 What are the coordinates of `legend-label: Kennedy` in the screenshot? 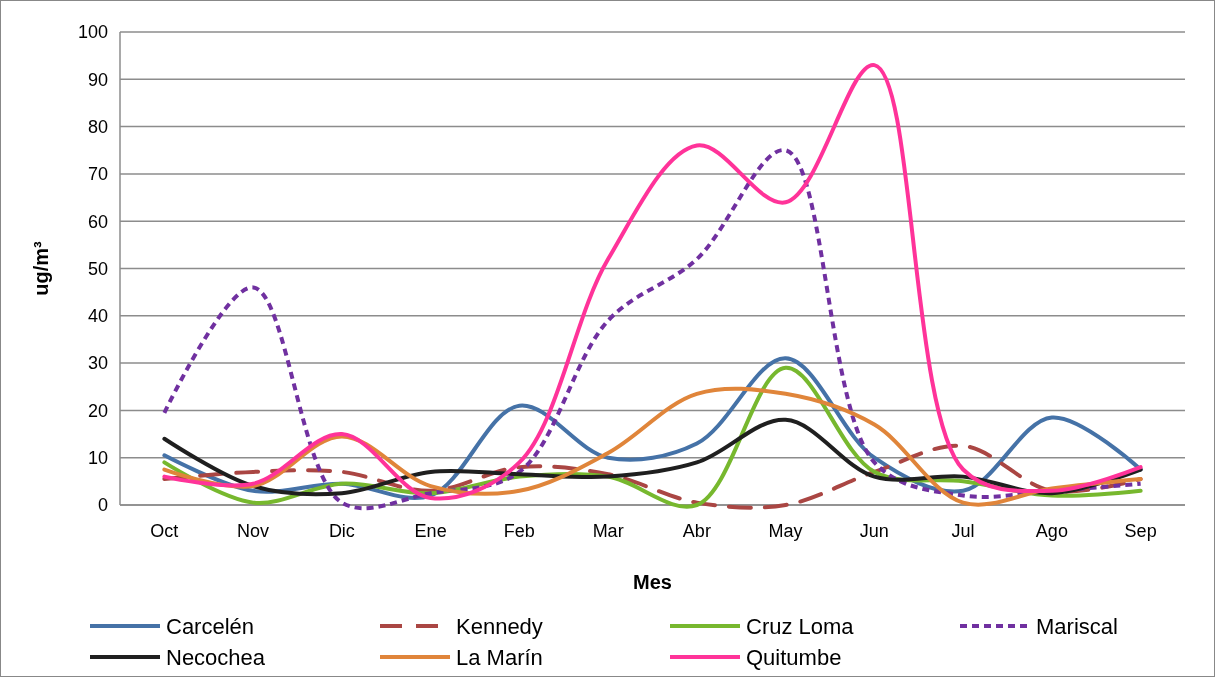 It's located at (499, 626).